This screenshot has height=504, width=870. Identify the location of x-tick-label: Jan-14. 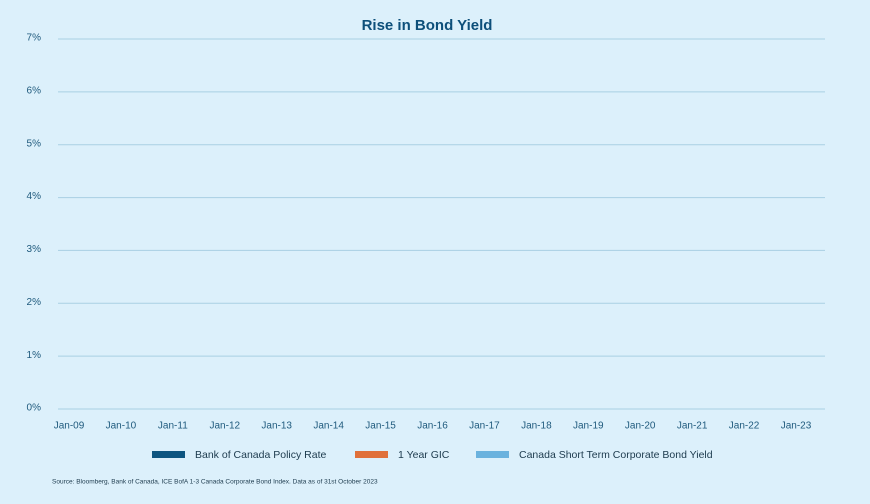
(328, 426).